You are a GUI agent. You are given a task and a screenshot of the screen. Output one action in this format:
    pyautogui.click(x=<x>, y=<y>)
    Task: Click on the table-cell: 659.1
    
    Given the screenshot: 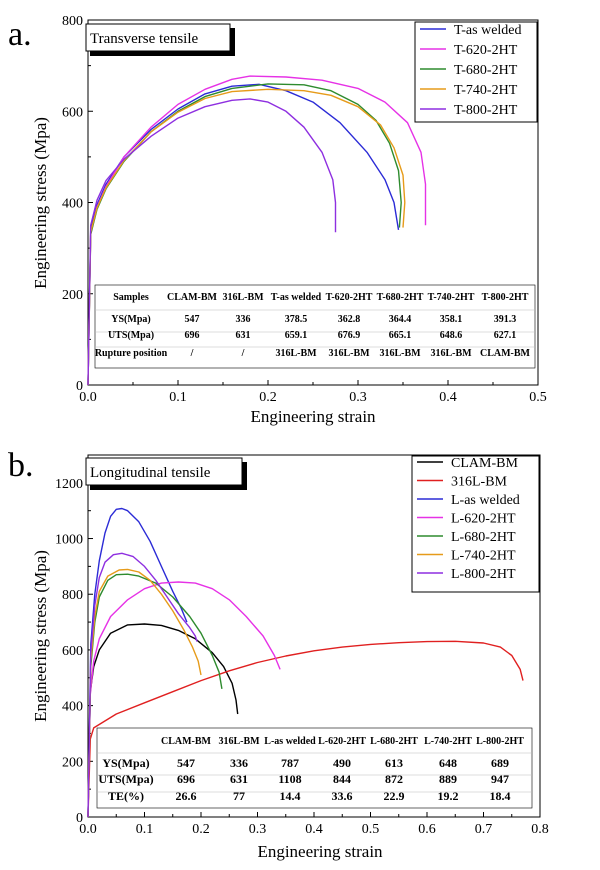 What is the action you would take?
    pyautogui.click(x=296, y=335)
    